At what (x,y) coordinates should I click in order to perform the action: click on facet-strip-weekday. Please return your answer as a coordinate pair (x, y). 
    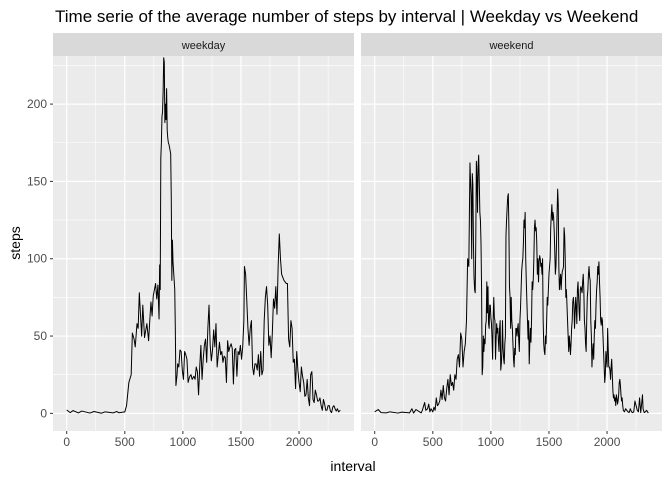
    Looking at the image, I should click on (203, 44).